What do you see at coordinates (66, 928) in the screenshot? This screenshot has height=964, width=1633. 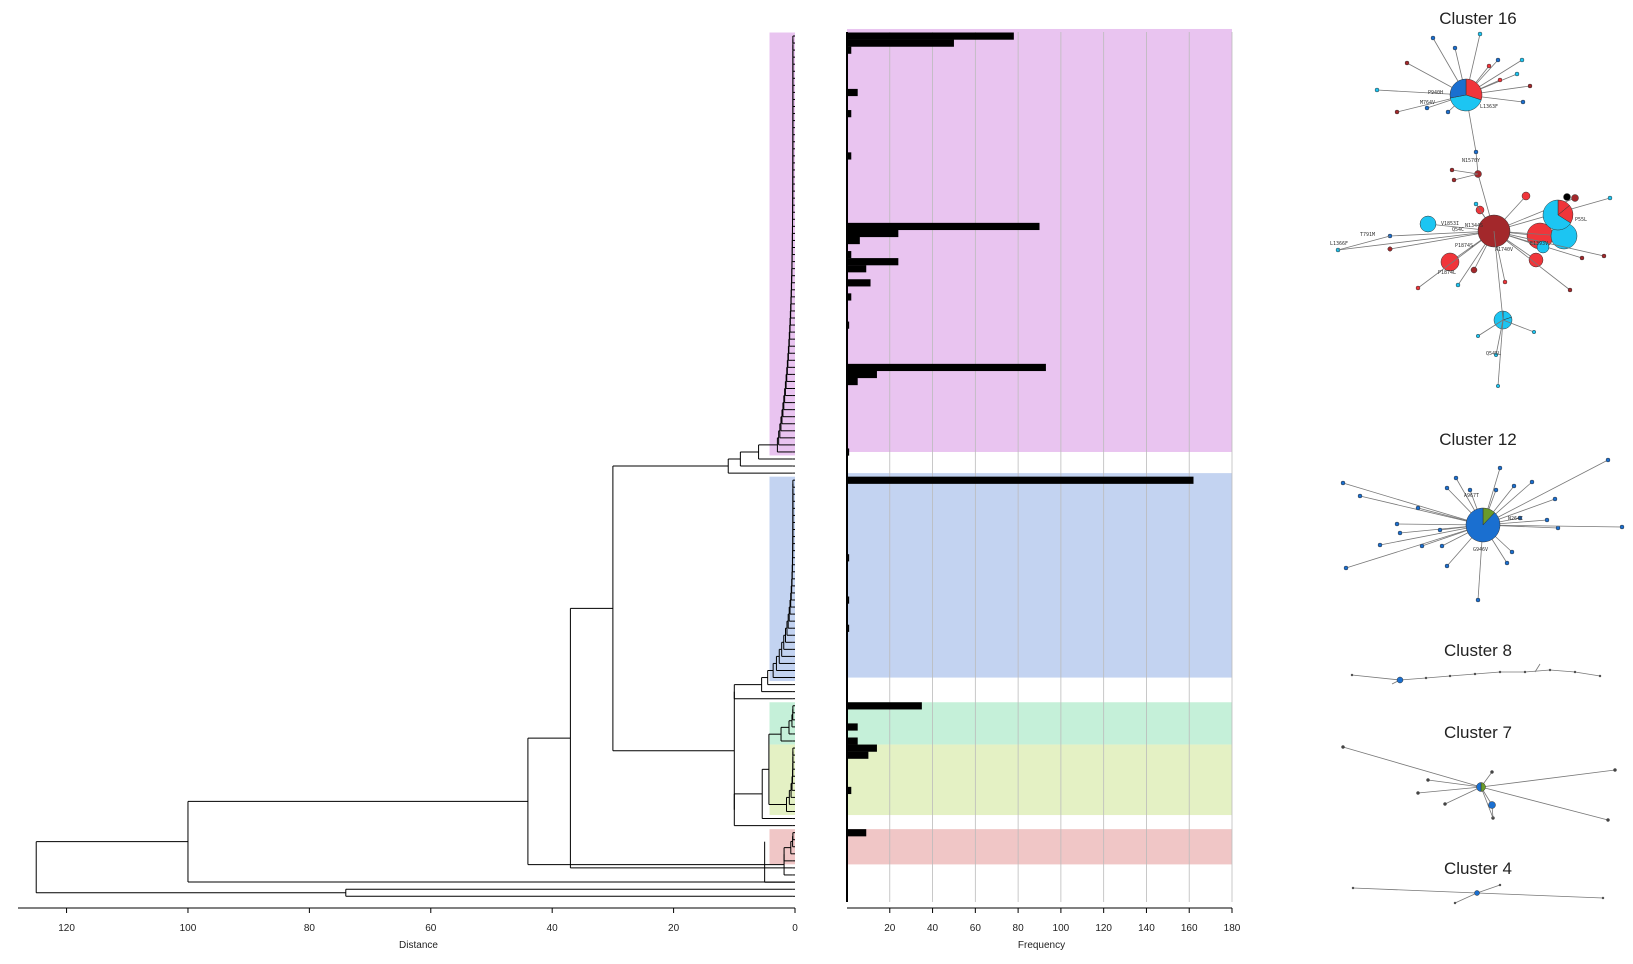 I see `dendrogram-tick-label: 120` at bounding box center [66, 928].